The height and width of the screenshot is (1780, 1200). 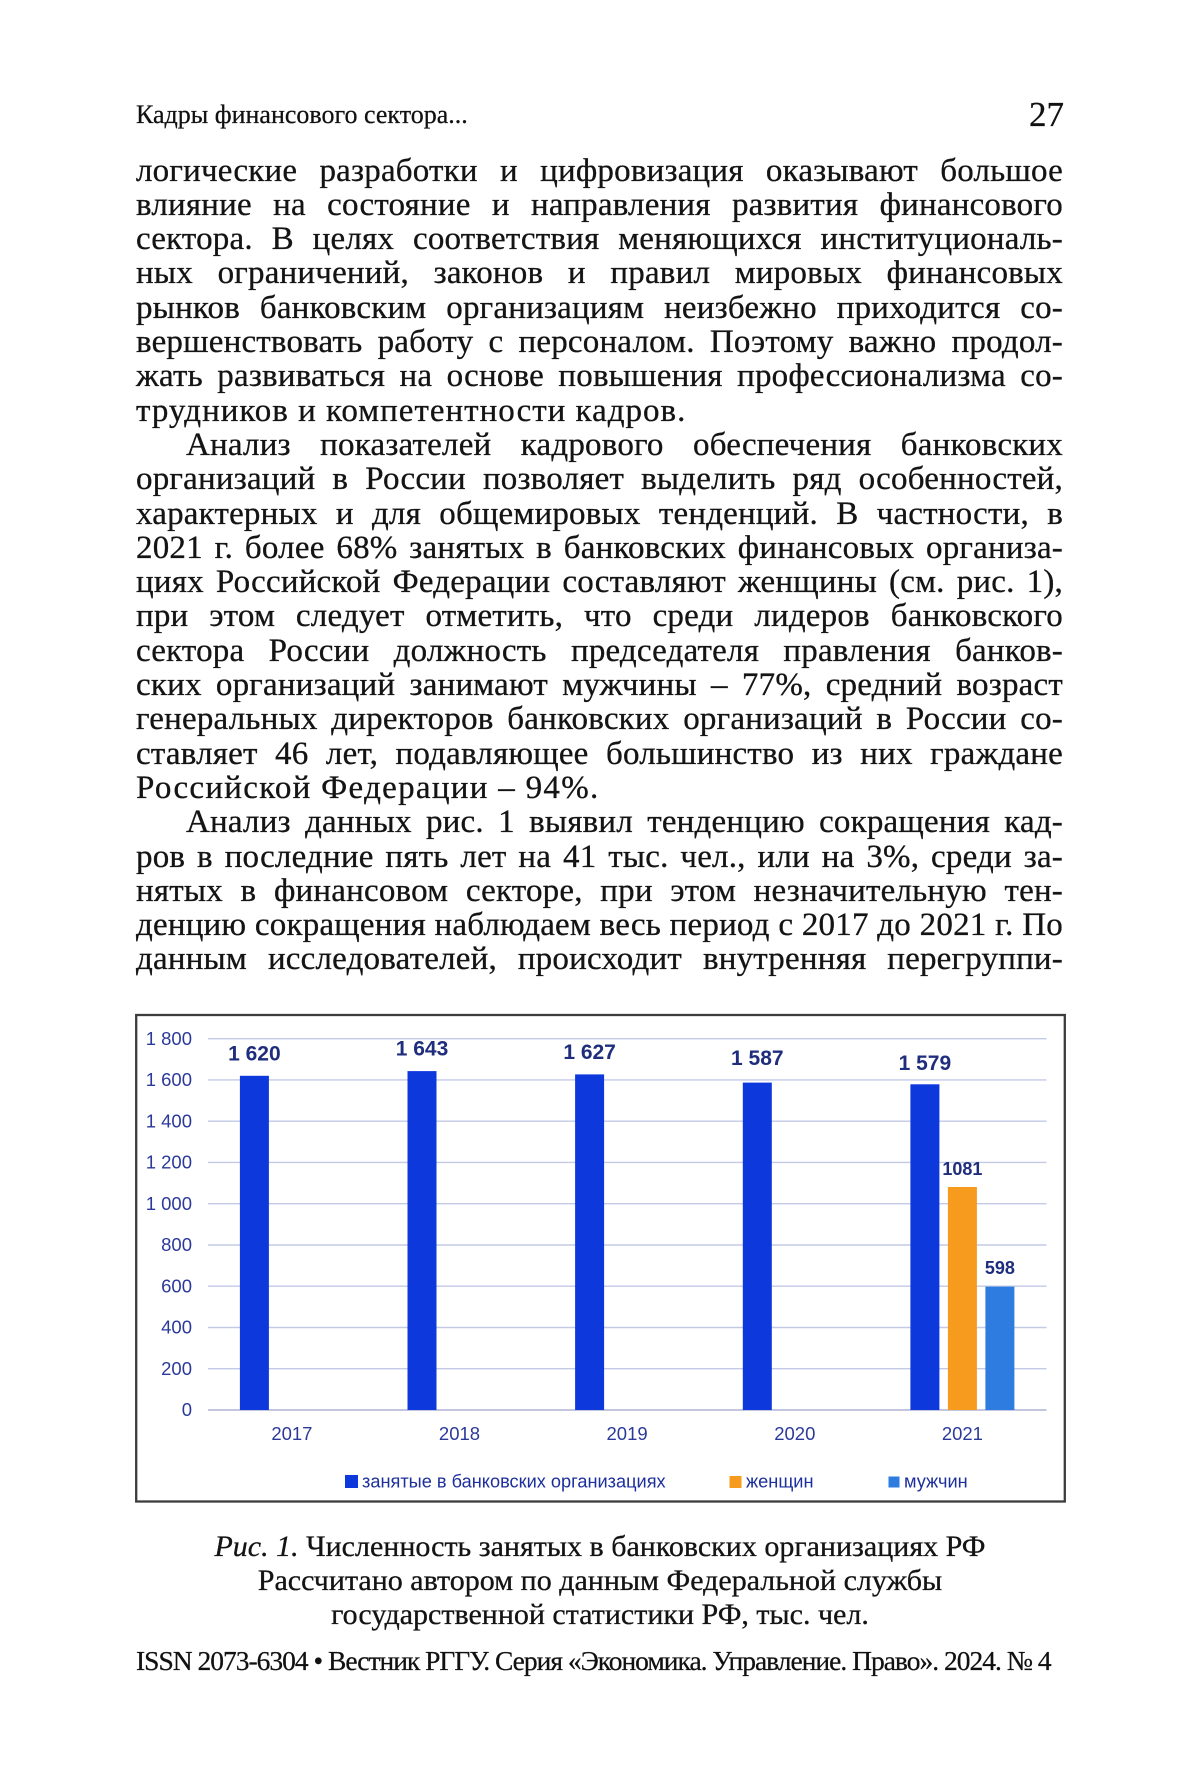 I want to click on svg-text: женщин, so click(x=780, y=1482).